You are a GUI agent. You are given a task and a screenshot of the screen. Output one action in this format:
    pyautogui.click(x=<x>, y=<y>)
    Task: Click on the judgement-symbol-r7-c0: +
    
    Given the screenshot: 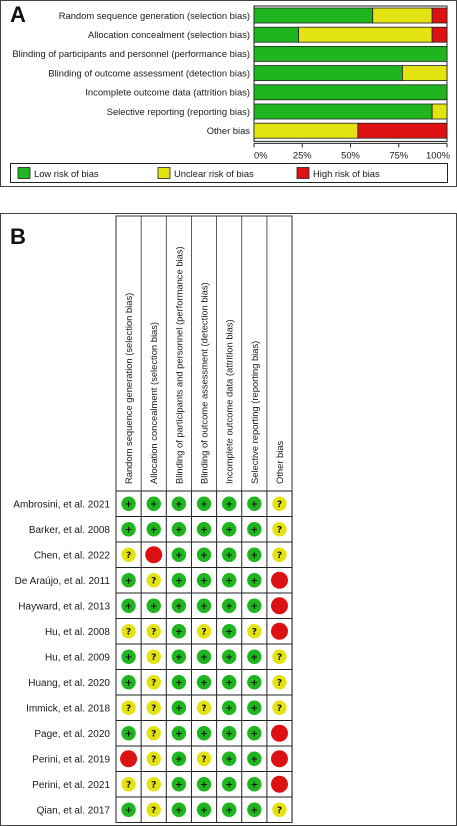 What is the action you would take?
    pyautogui.click(x=129, y=683)
    